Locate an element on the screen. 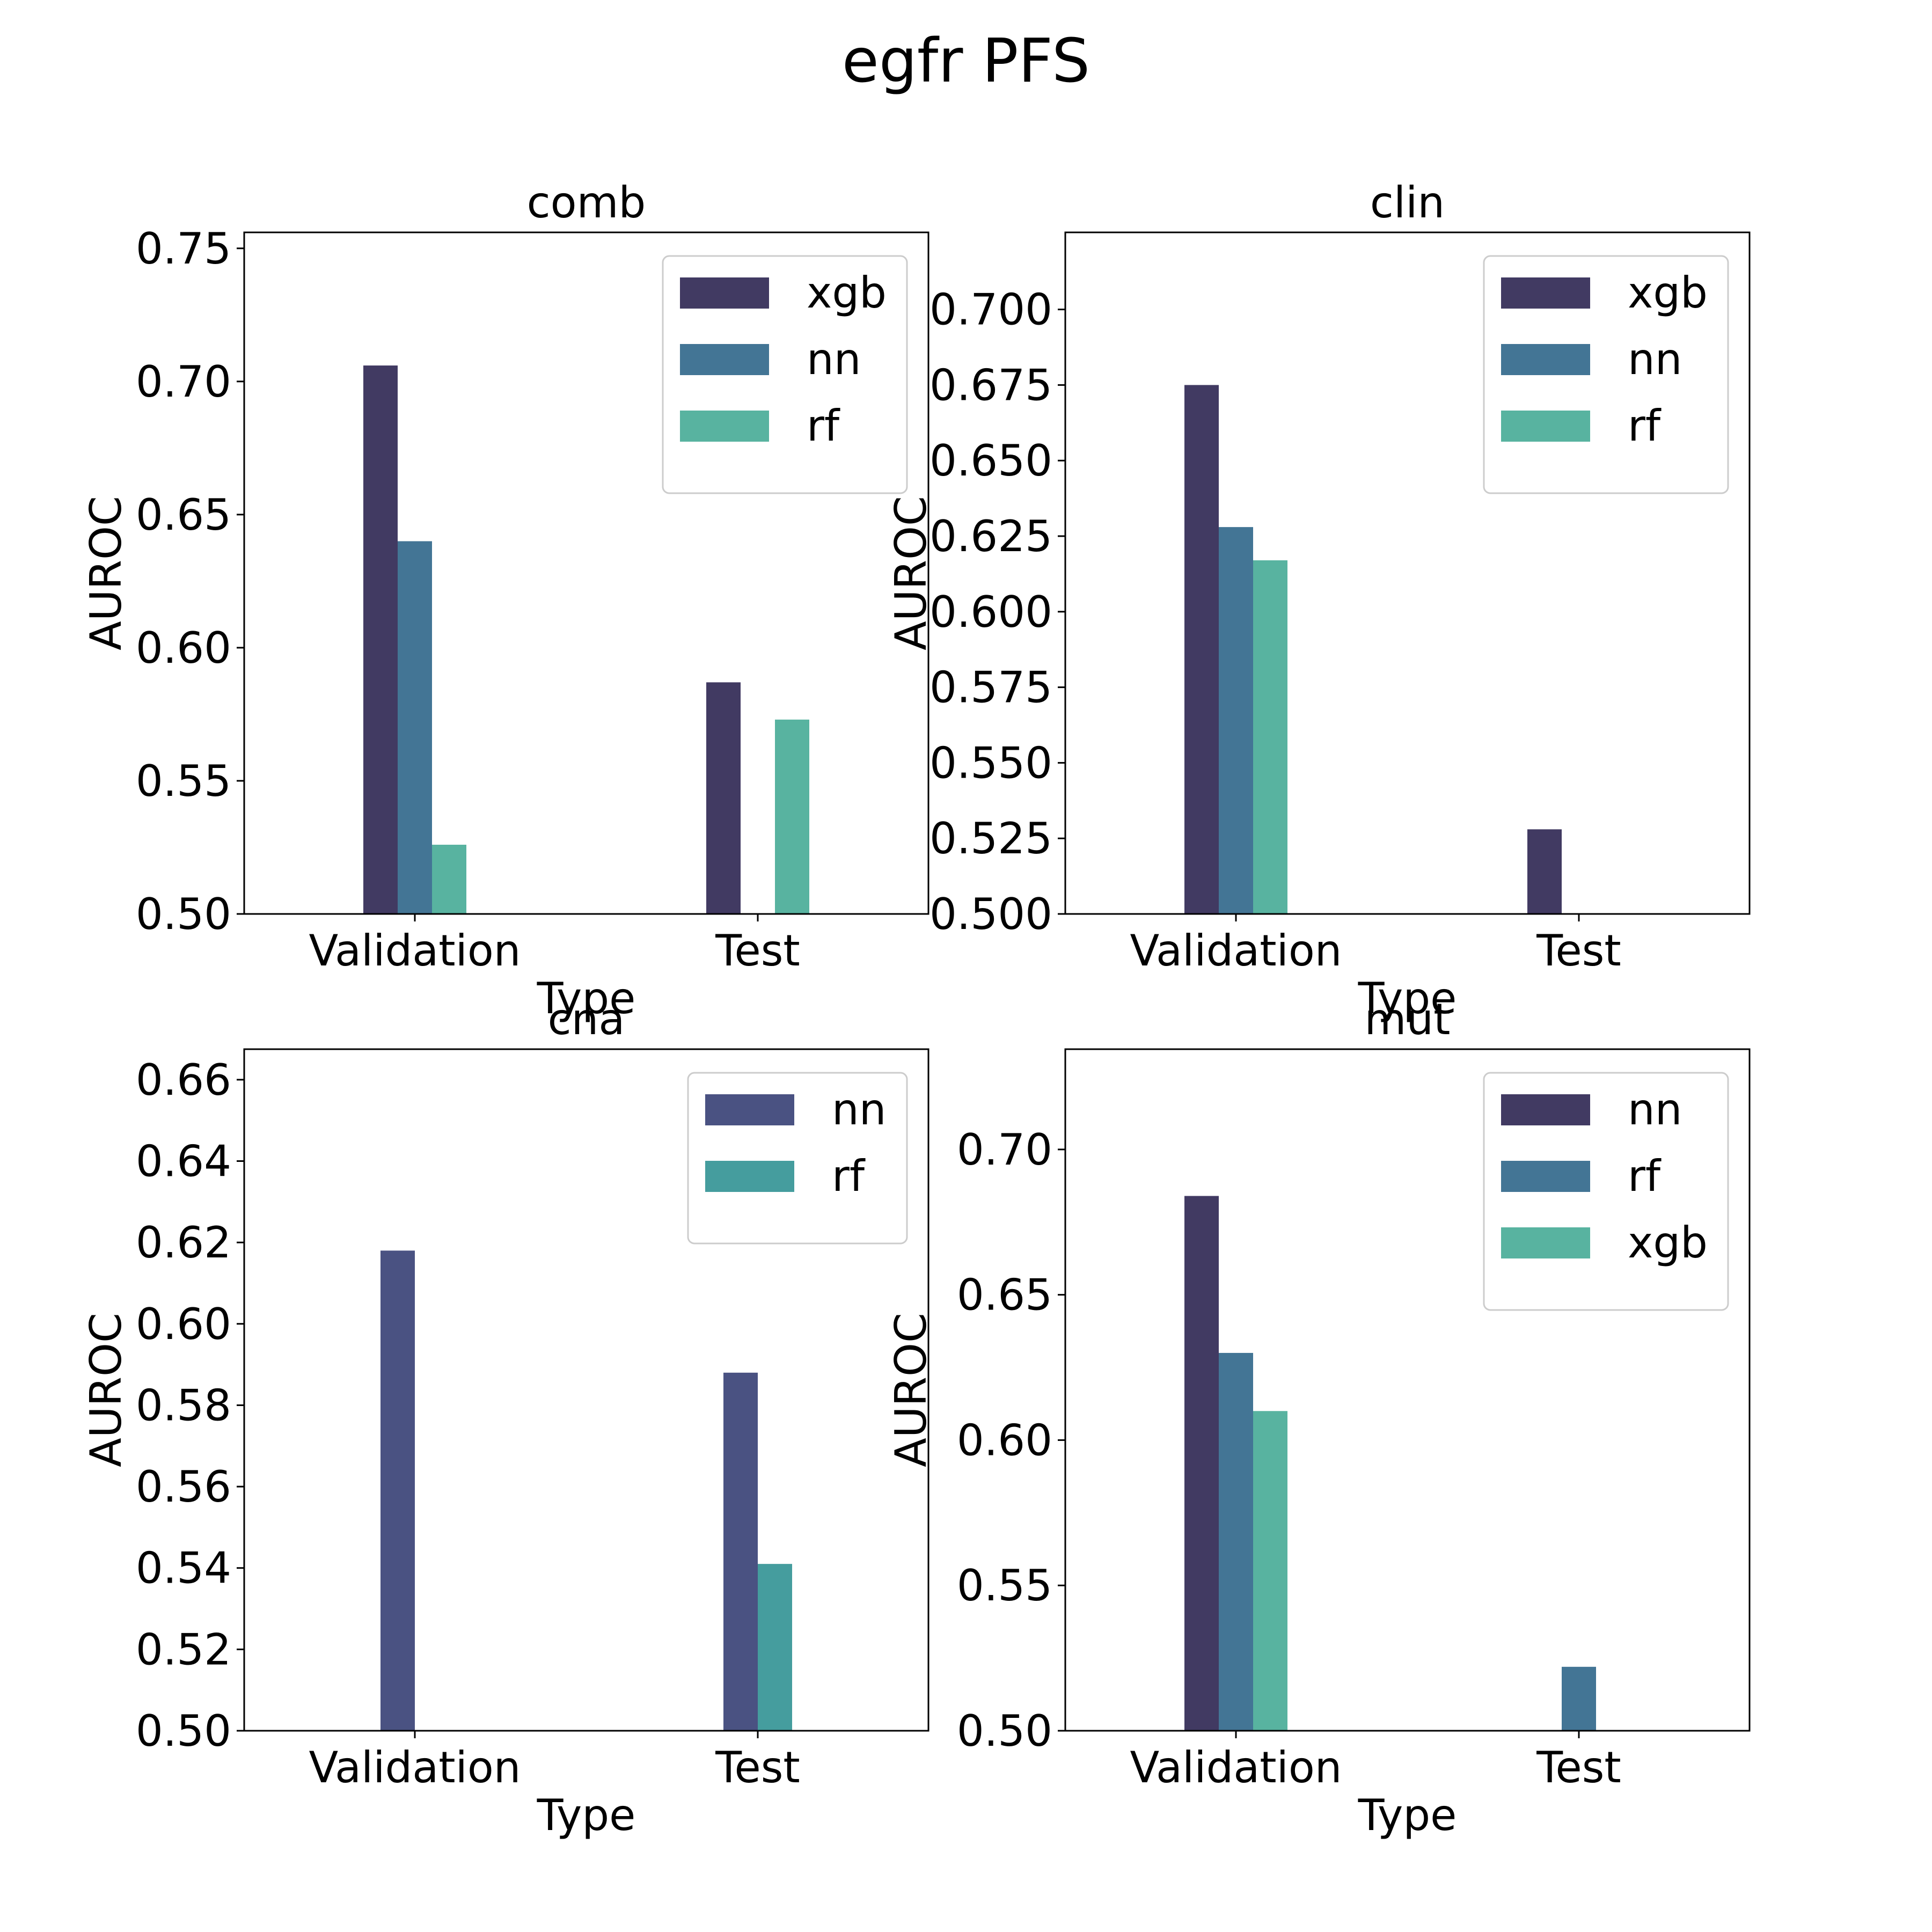 This screenshot has width=1932, height=1932. y-tick-label: 0.500 is located at coordinates (991, 914).